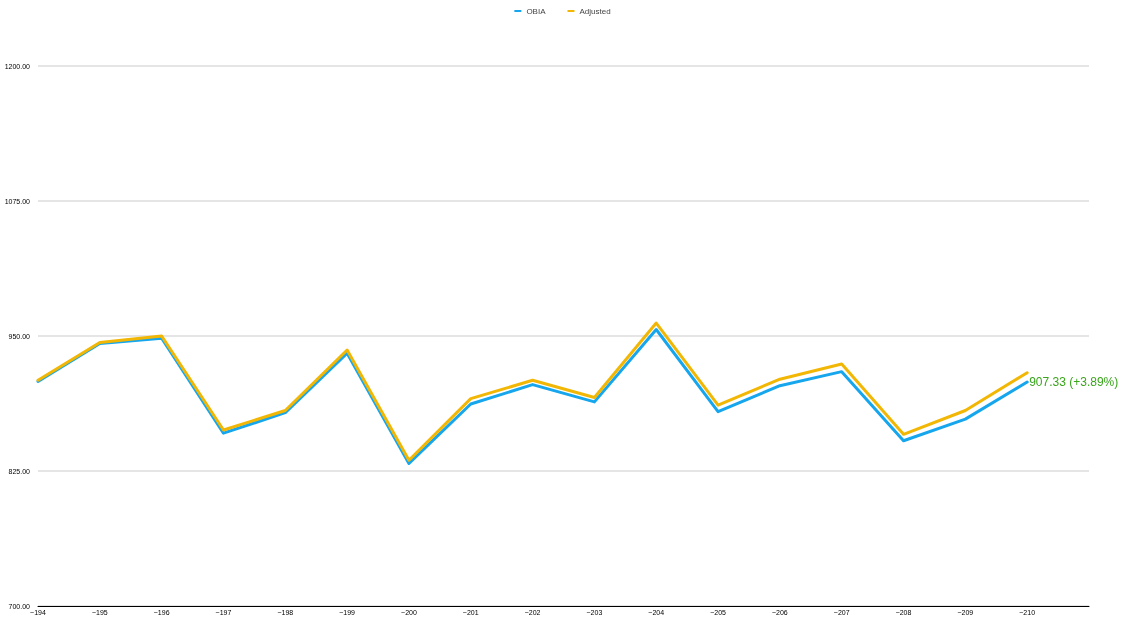 The image size is (1125, 621). Describe the element at coordinates (536, 11) in the screenshot. I see `legend-label: OBIA` at that location.